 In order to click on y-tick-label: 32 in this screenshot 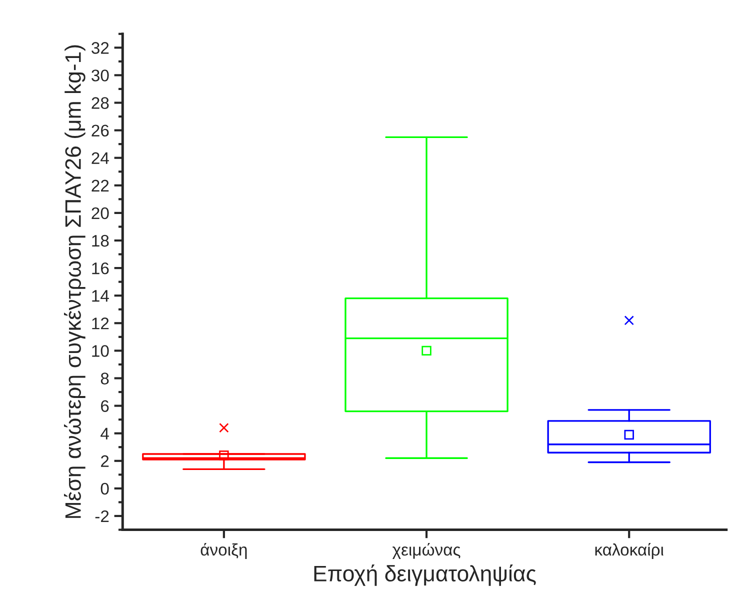, I will do `click(100, 48)`.